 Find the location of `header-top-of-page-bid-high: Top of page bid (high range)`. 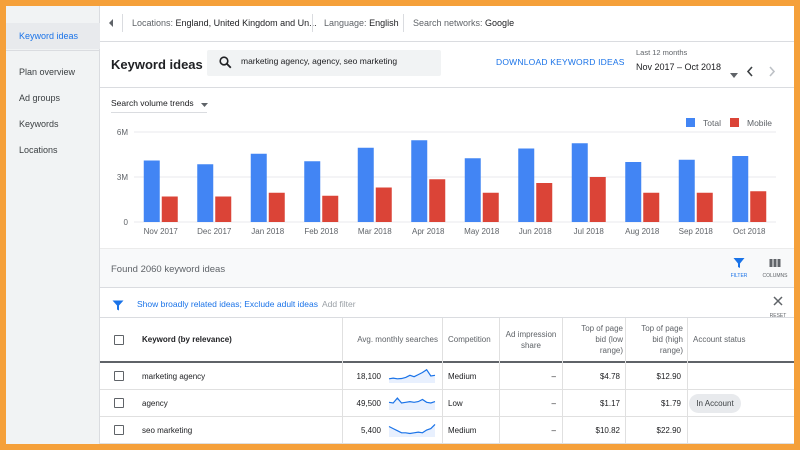

header-top-of-page-bid-high: Top of page bid (high range) is located at coordinates (654, 340).